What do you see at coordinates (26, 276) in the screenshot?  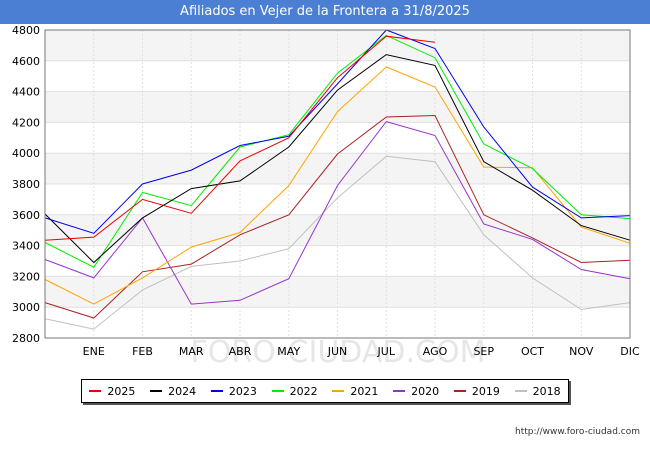 I see `y-tick-label: 3200` at bounding box center [26, 276].